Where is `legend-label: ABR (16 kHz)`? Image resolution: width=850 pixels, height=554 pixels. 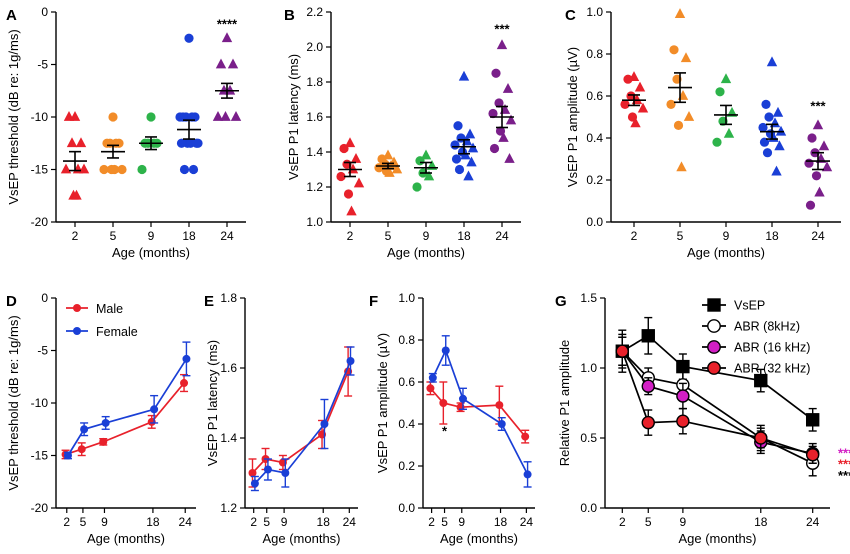
legend-label: ABR (16 kHz) is located at coordinates (772, 348).